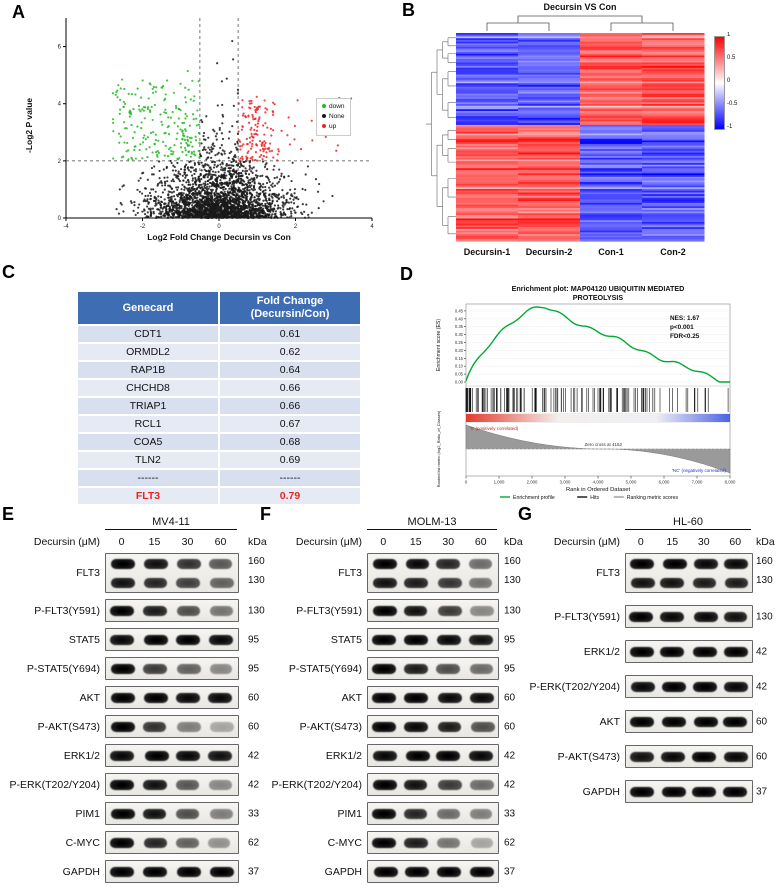 This screenshot has height=894, width=778. Describe the element at coordinates (84, 639) in the screenshot. I see `protein-label: STAT5` at that location.